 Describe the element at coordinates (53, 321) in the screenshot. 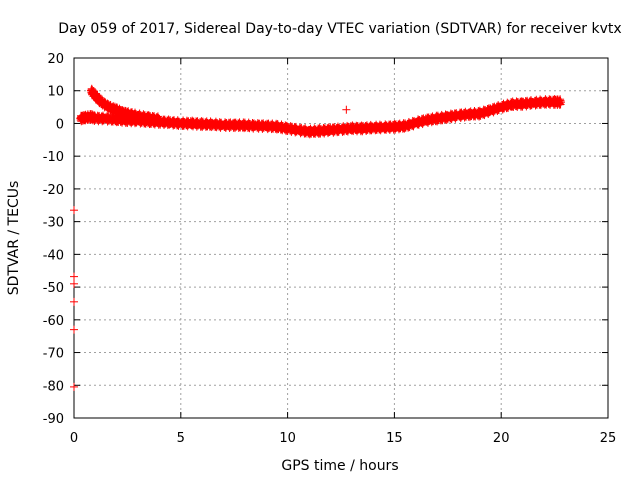

I see `y-tick-label: -60` at that location.